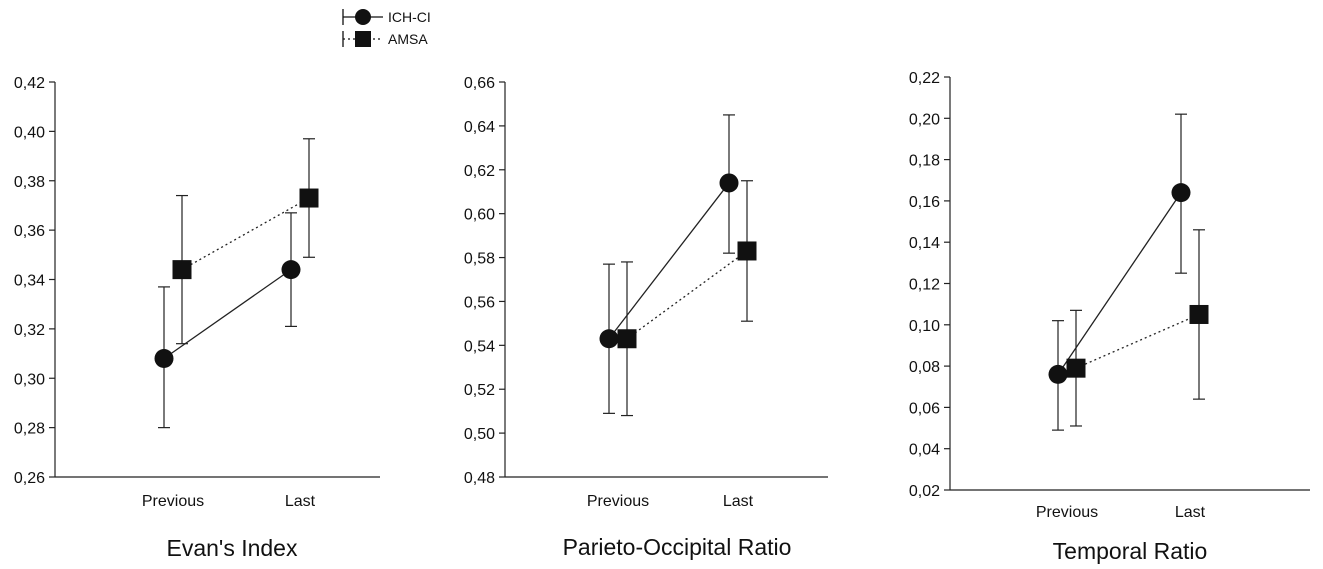  Describe the element at coordinates (409, 17) in the screenshot. I see `legend-label-ich-ci: ICH-CI` at that location.